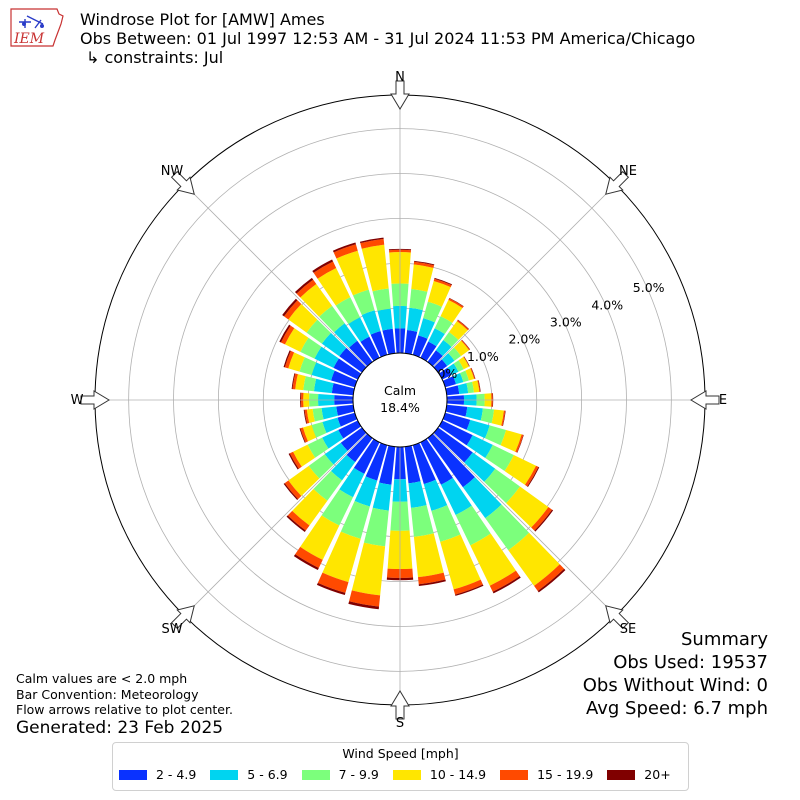 The width and height of the screenshot is (800, 800). Describe the element at coordinates (565, 774) in the screenshot. I see `legend-label: 15 - 19.9` at that location.